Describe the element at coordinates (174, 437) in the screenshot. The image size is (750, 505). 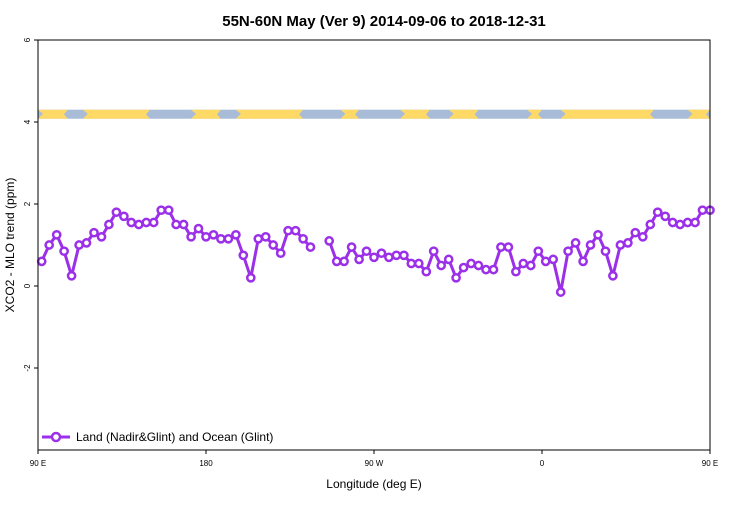
I see `legend-entry-label: Land (Nadir&Glint) and Ocean (Glint)` at that location.